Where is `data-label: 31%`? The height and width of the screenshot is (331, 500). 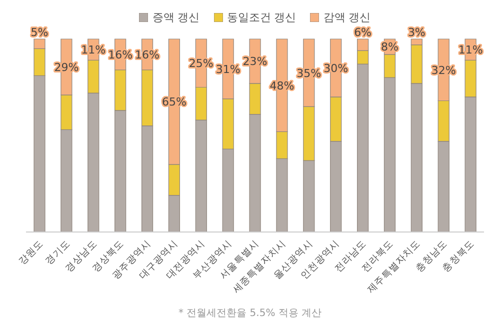
data-label: 31% is located at coordinates (228, 69).